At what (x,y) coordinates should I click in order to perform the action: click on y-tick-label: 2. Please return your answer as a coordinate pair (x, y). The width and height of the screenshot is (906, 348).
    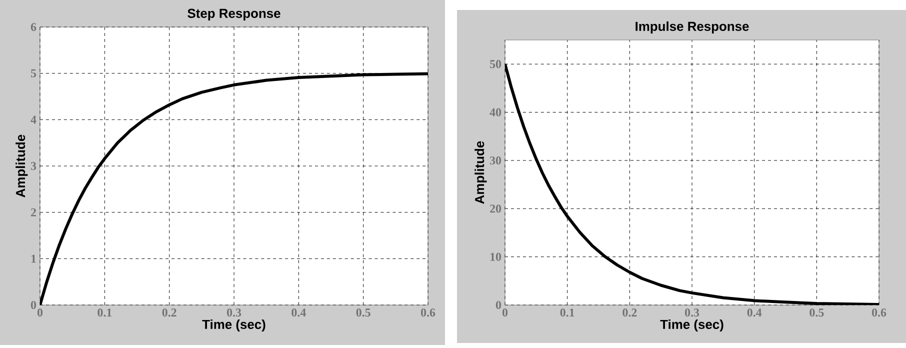
    Looking at the image, I should click on (33, 212).